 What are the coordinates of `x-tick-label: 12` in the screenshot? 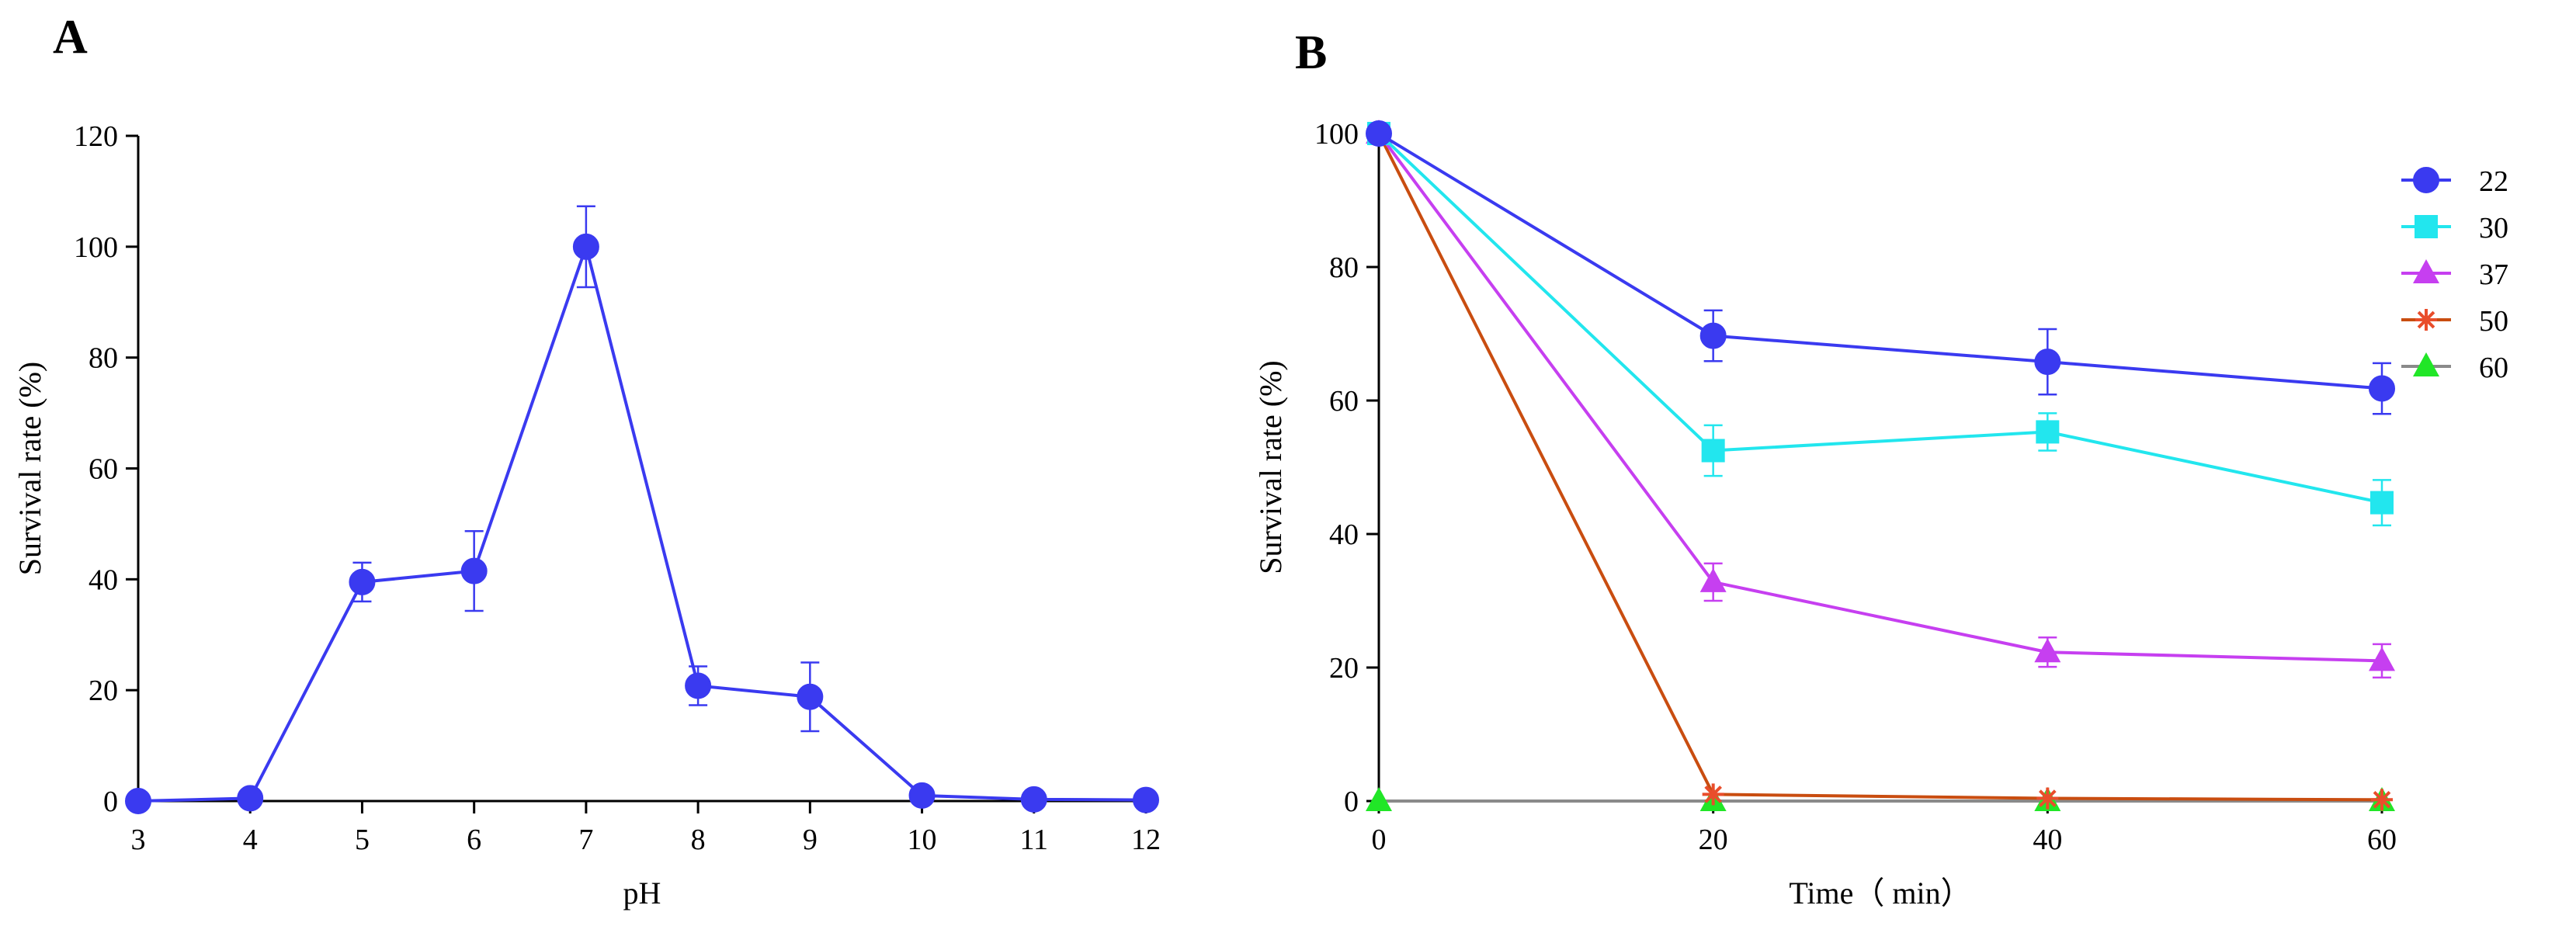 It's located at (1146, 840).